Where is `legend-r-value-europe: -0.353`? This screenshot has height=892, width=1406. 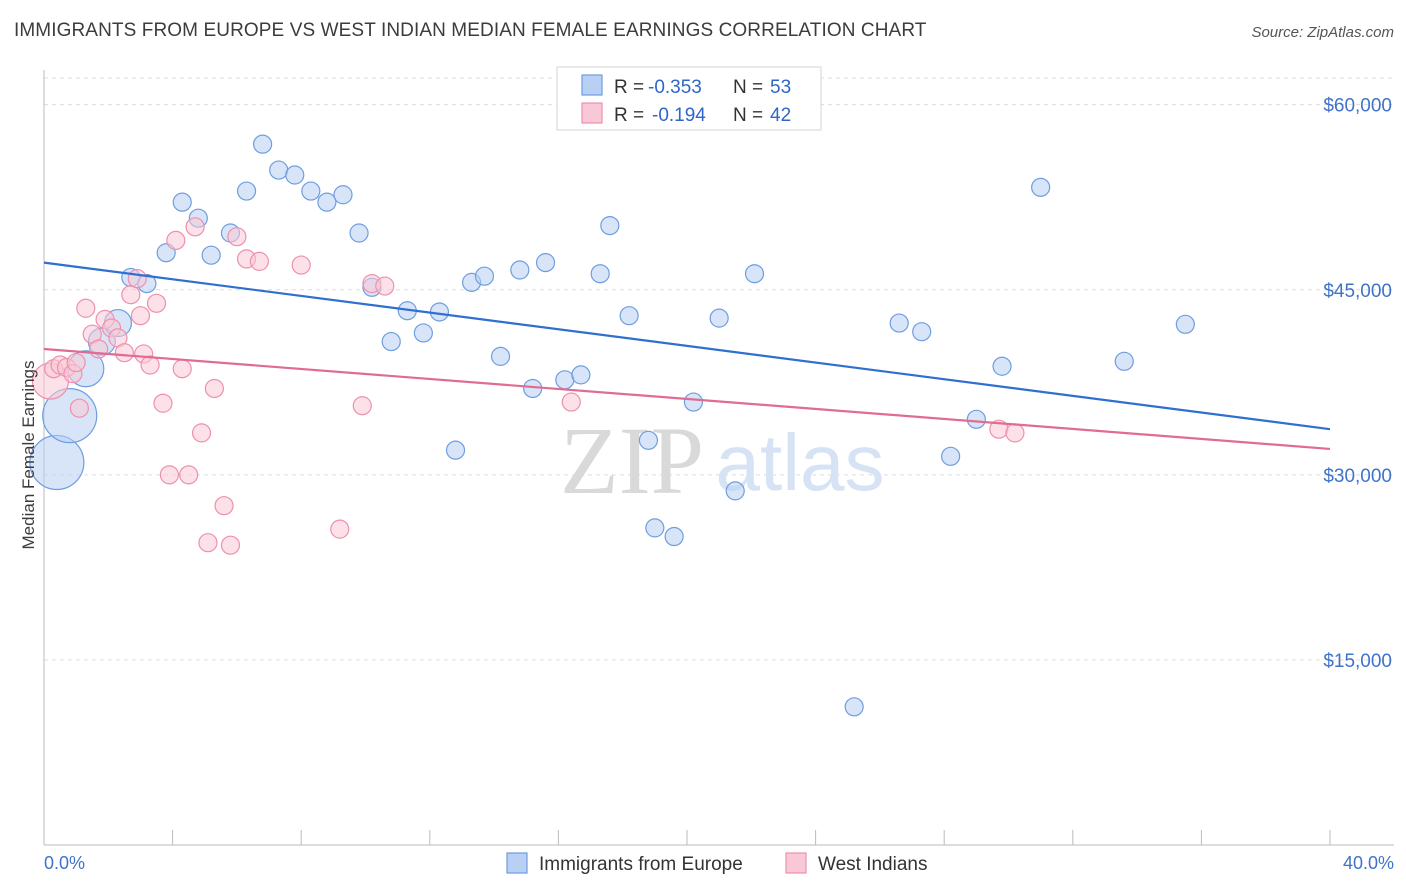
legend-r-value-europe: -0.353 is located at coordinates (675, 87).